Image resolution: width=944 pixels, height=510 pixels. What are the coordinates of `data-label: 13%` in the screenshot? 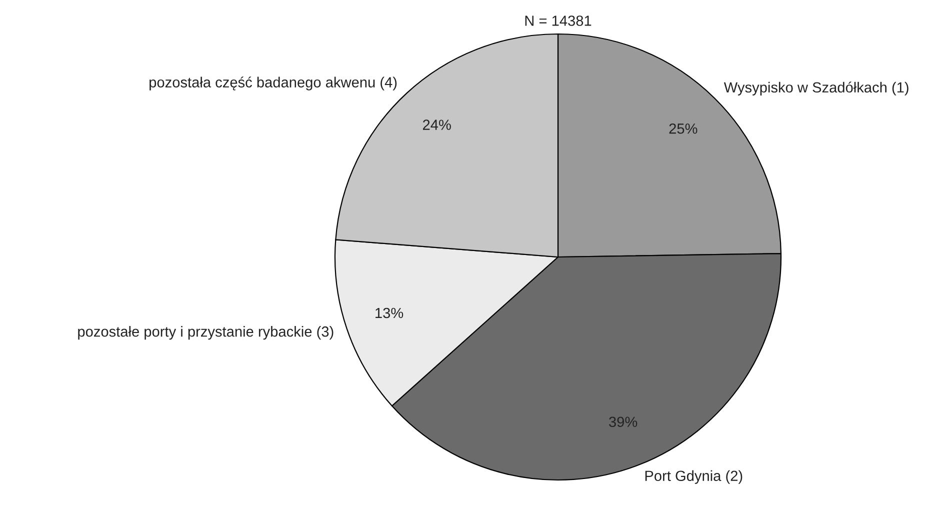 It's located at (390, 313).